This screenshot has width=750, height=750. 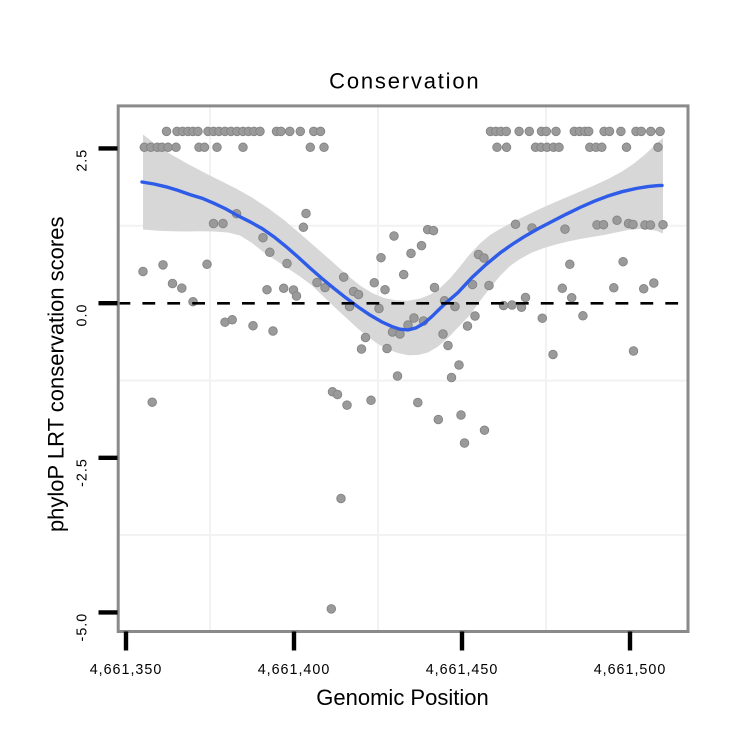 What do you see at coordinates (630, 670) in the screenshot?
I see `svg-text: 4,661,500` at bounding box center [630, 670].